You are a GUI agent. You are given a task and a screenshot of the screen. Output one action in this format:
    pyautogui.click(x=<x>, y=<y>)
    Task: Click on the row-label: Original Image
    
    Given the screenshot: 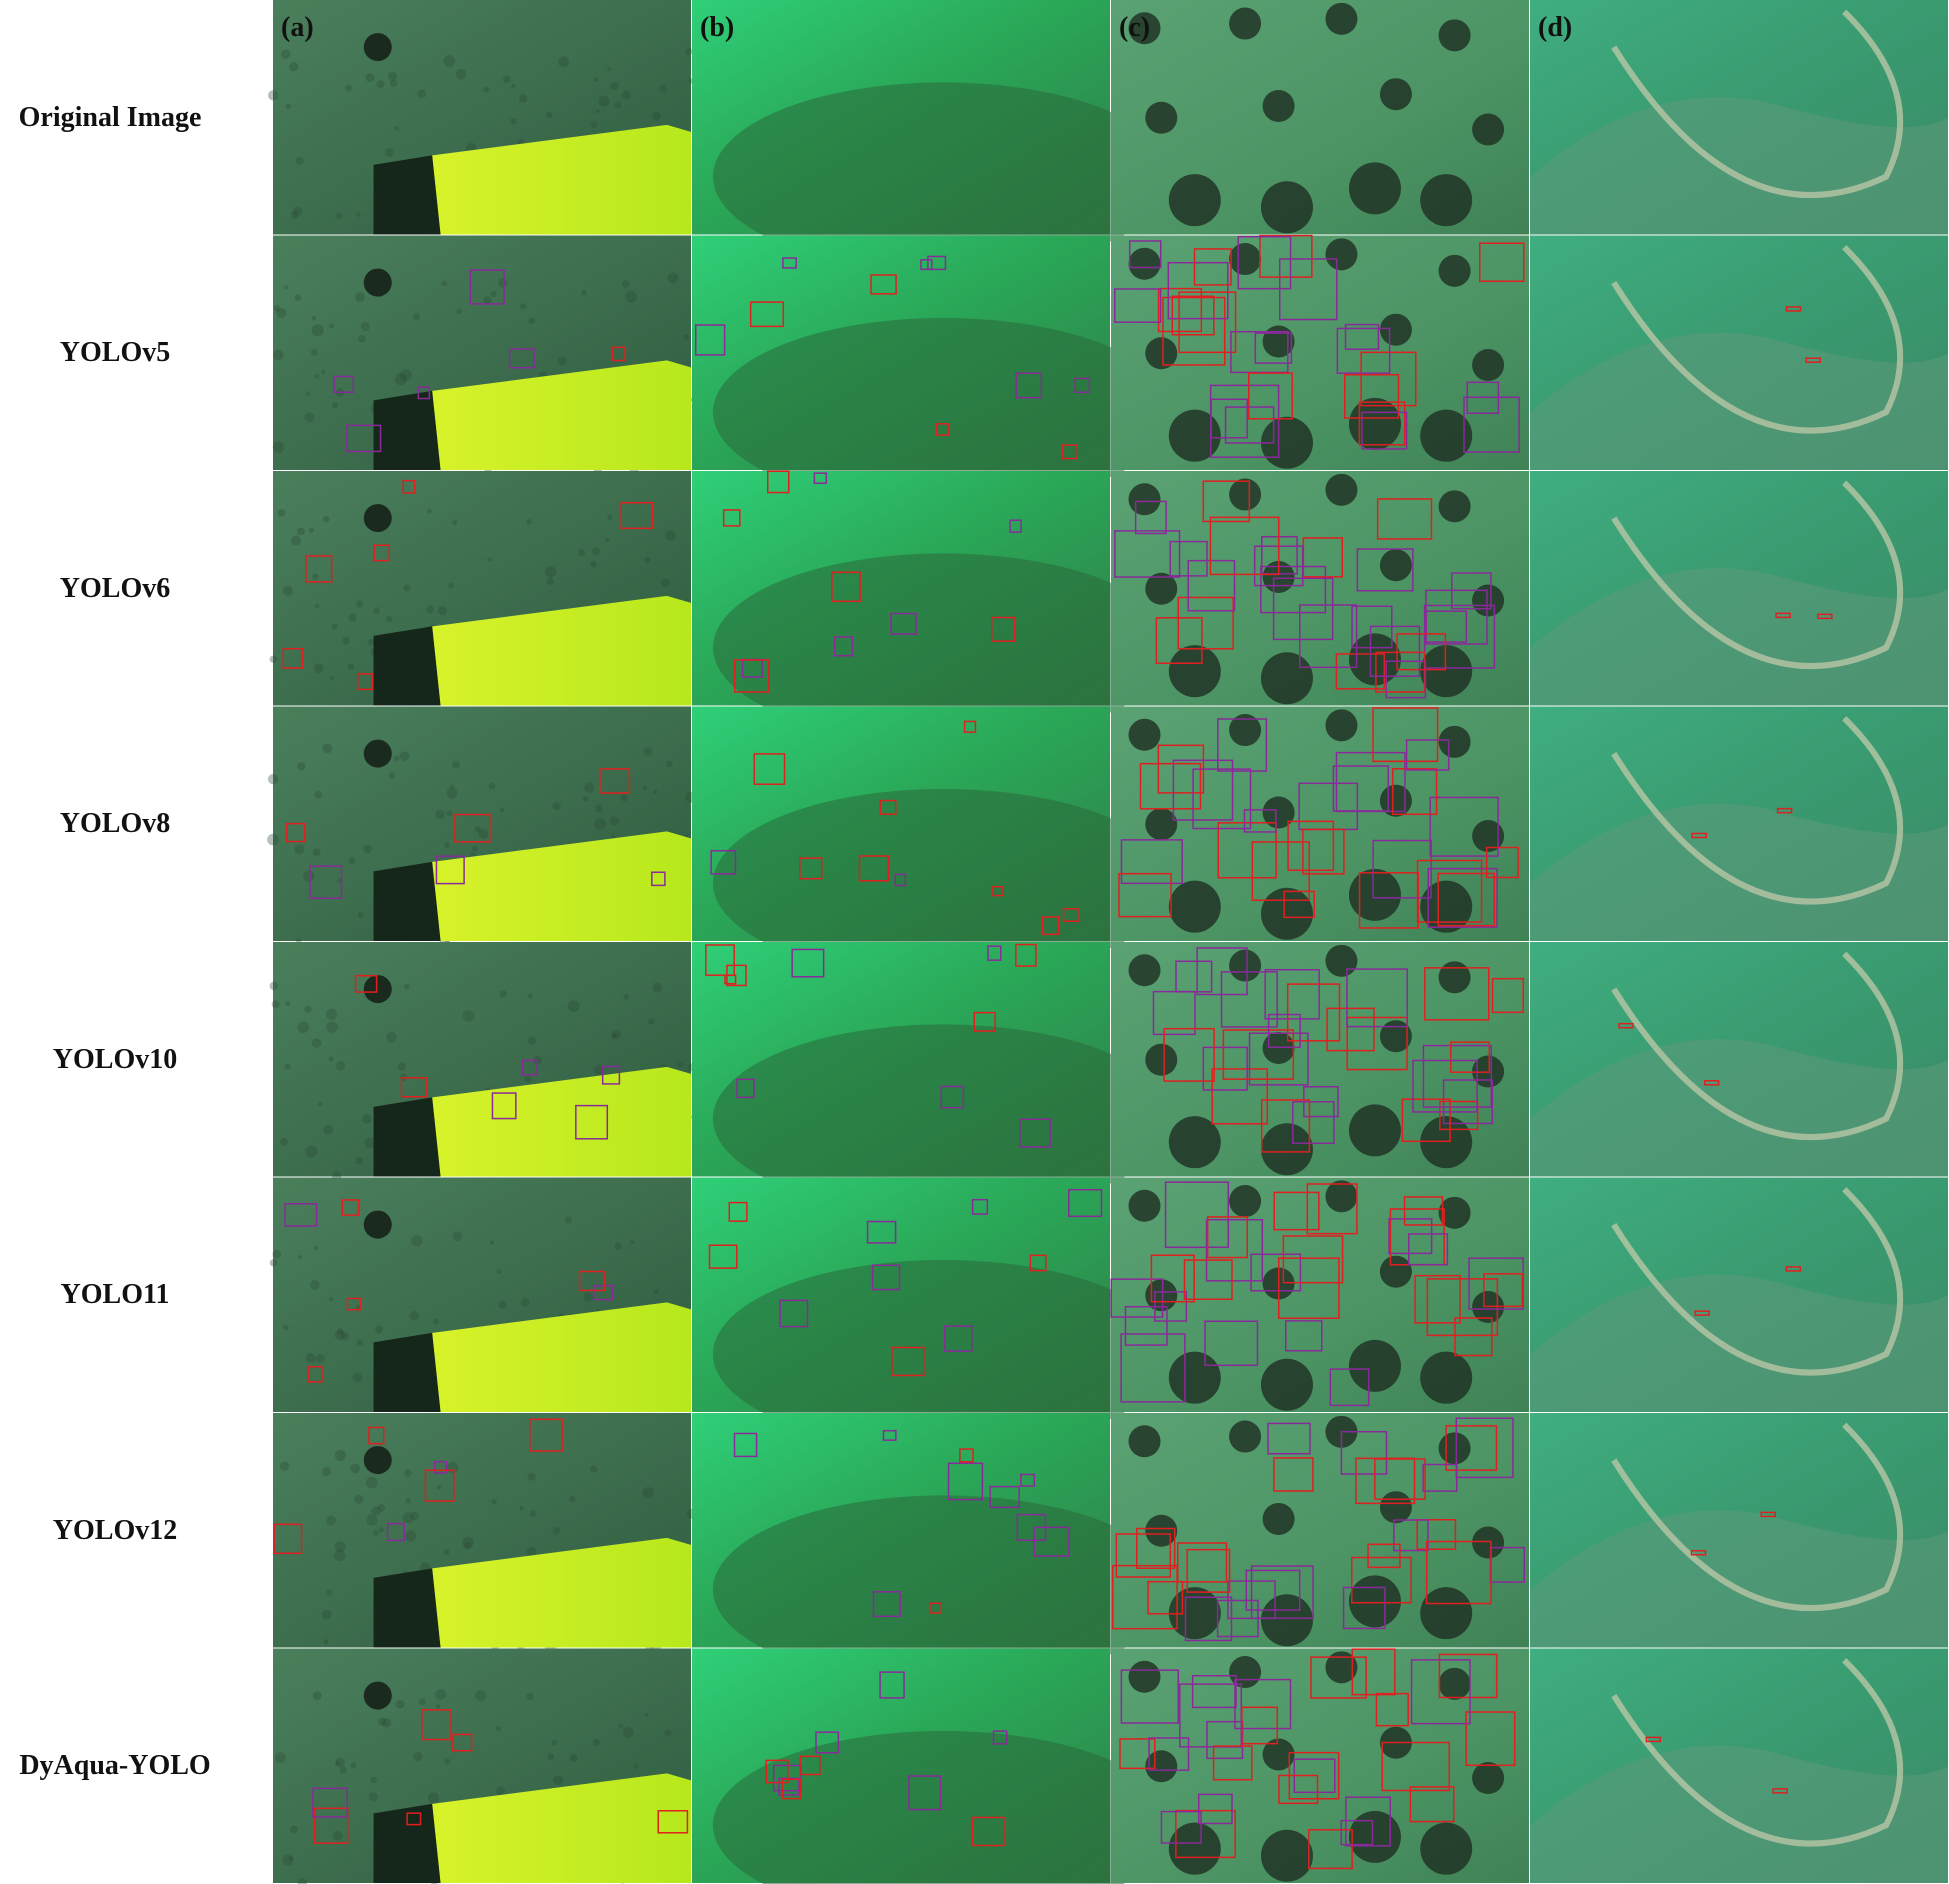 What is the action you would take?
    pyautogui.click(x=110, y=117)
    